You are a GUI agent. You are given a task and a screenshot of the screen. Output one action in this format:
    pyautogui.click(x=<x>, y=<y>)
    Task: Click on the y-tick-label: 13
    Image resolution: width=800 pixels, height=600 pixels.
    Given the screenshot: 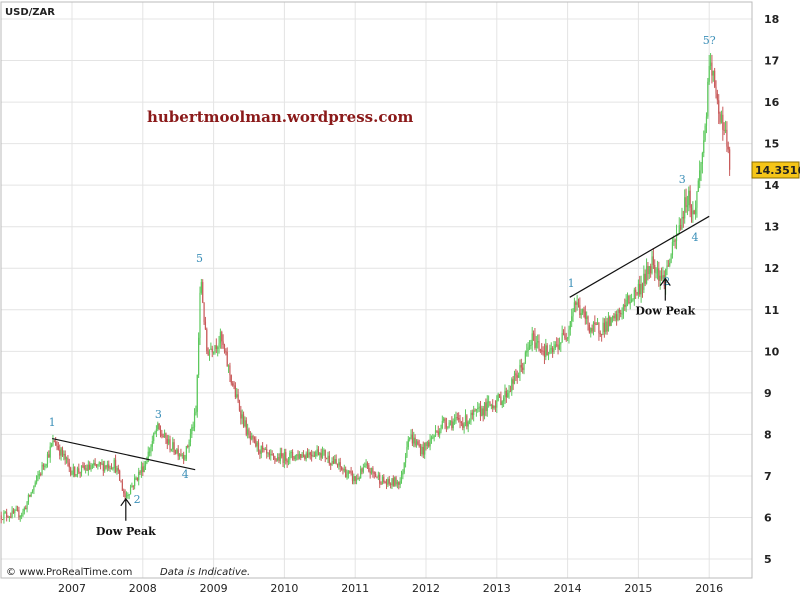 What is the action you would take?
    pyautogui.click(x=771, y=227)
    